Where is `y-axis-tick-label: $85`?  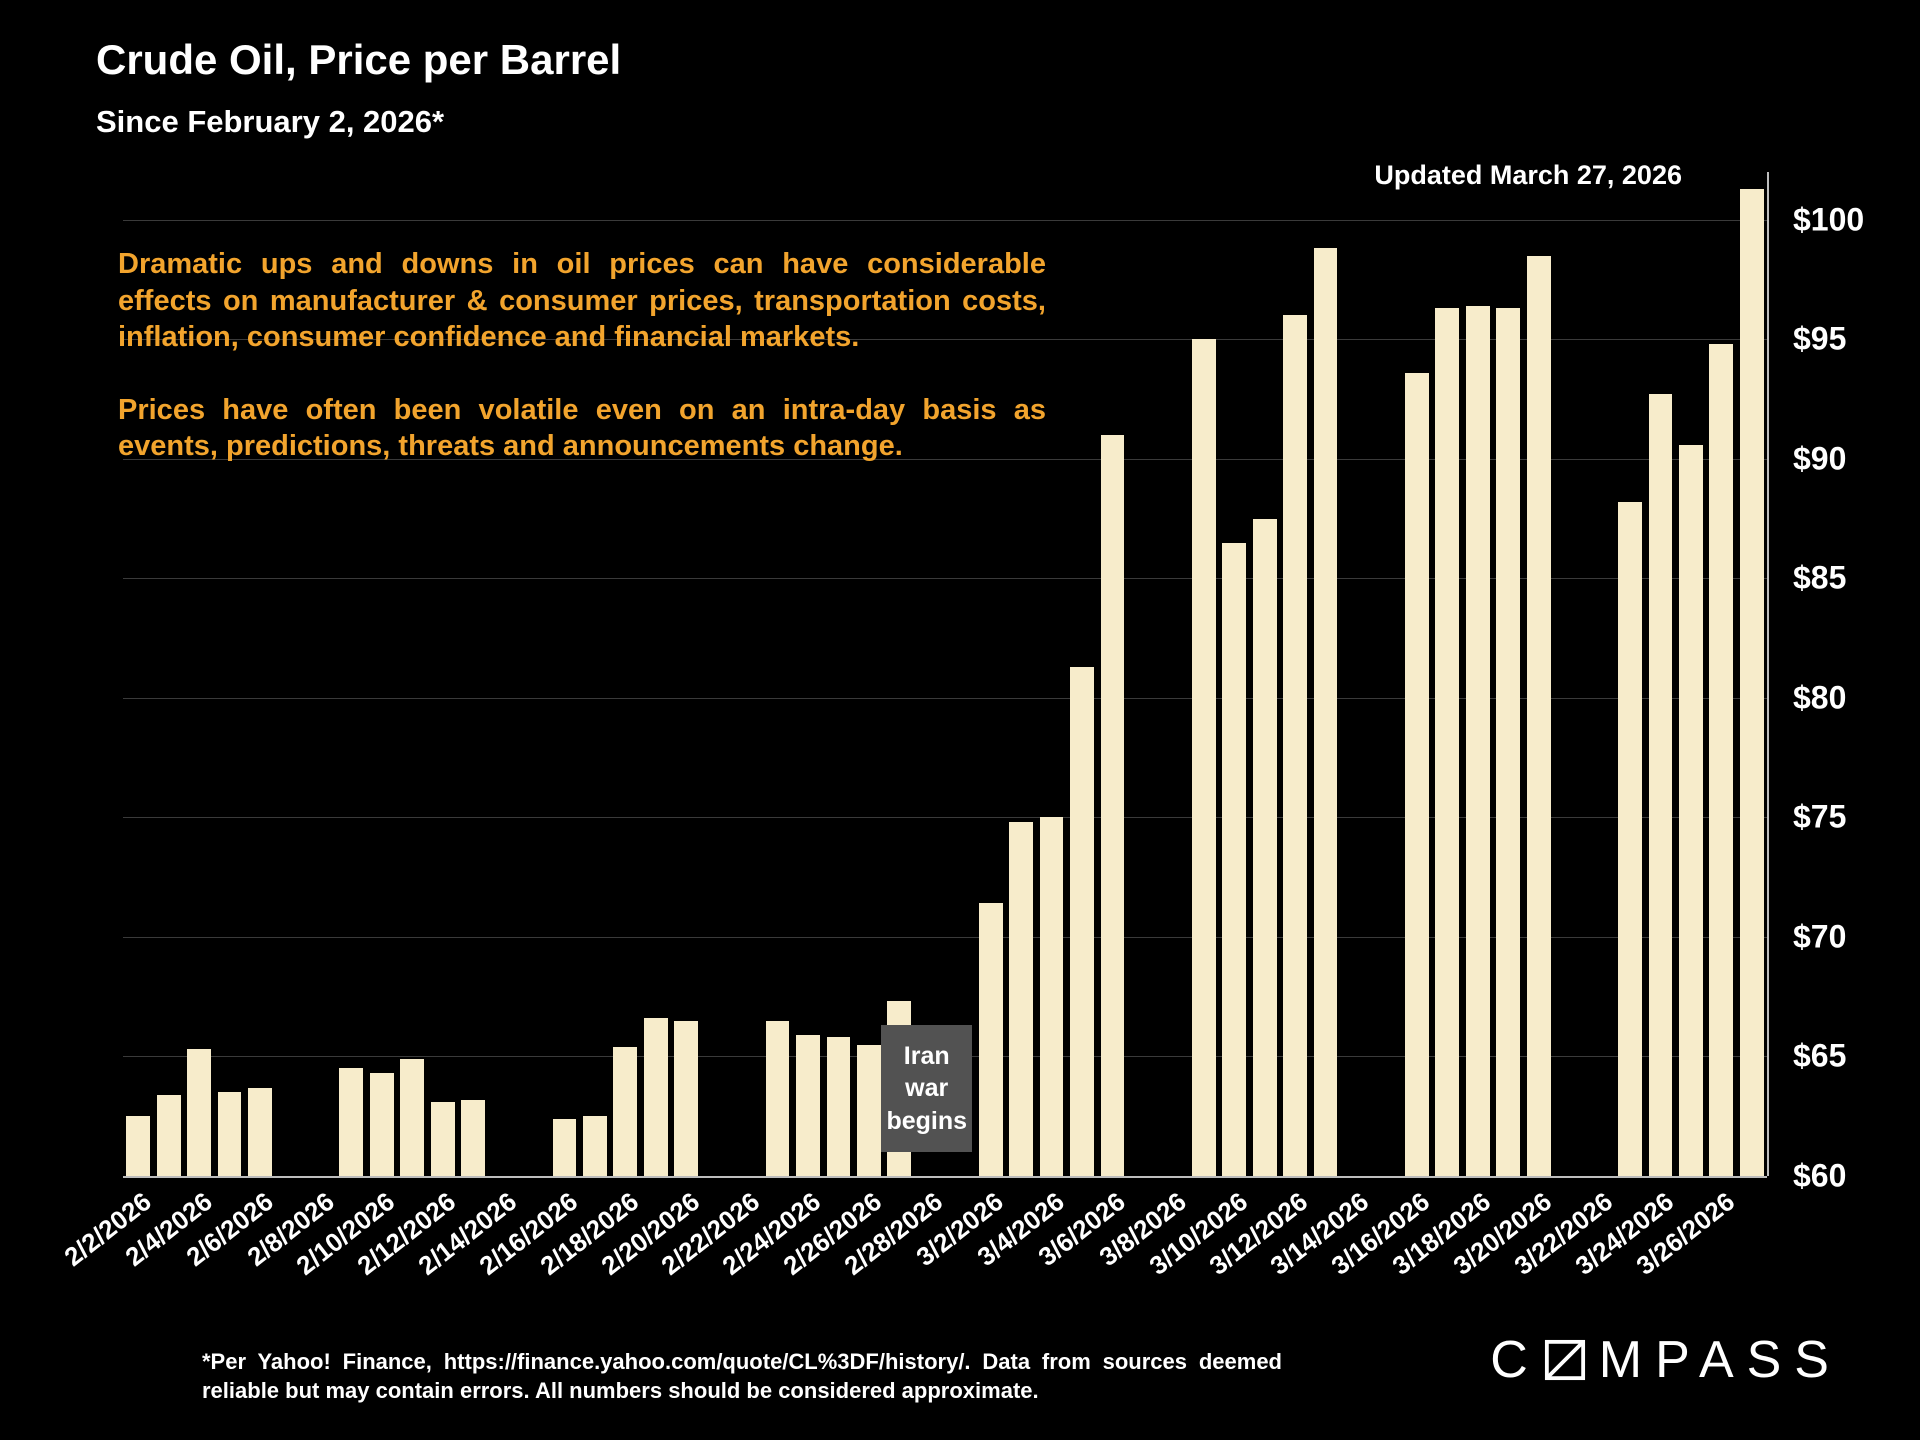
y-axis-tick-label: $85 is located at coordinates (1820, 577).